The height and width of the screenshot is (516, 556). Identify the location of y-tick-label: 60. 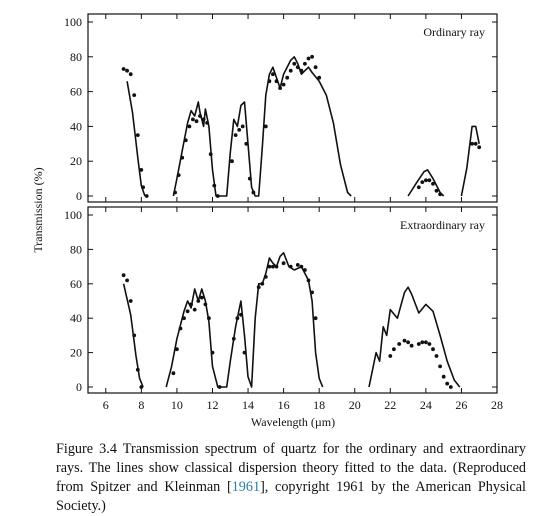
(76, 92).